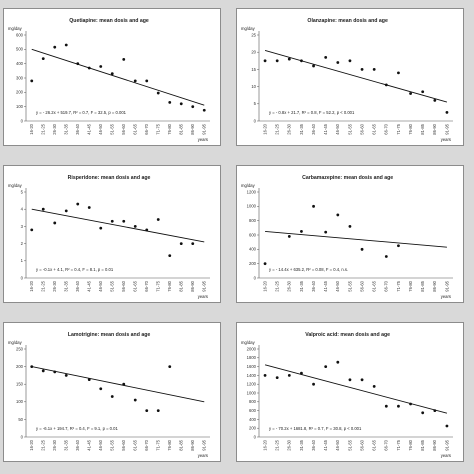  I want to click on y-tick-label: 5, so click(22, 191).